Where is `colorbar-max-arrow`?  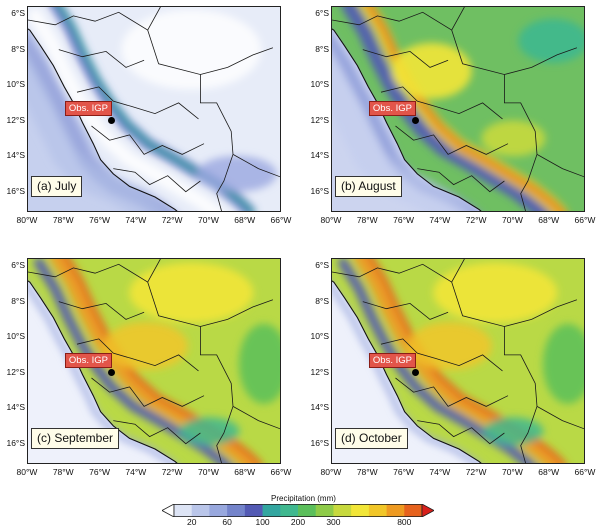 colorbar-max-arrow is located at coordinates (428, 510).